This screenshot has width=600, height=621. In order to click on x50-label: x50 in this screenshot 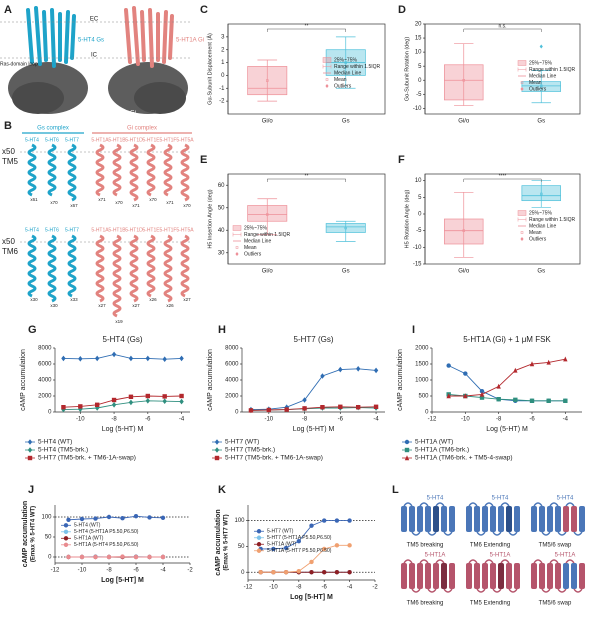, I will do `click(8, 241)`.